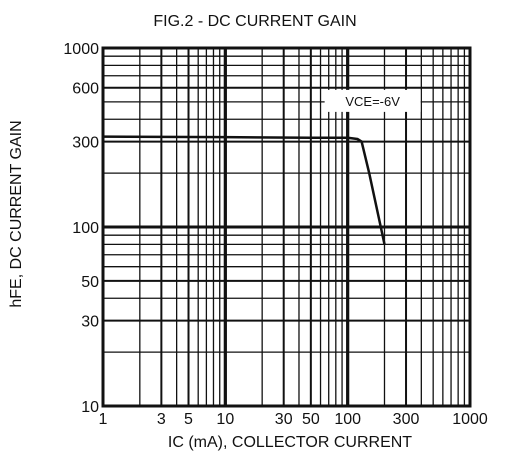  I want to click on x-tick-label: 1000, so click(470, 419).